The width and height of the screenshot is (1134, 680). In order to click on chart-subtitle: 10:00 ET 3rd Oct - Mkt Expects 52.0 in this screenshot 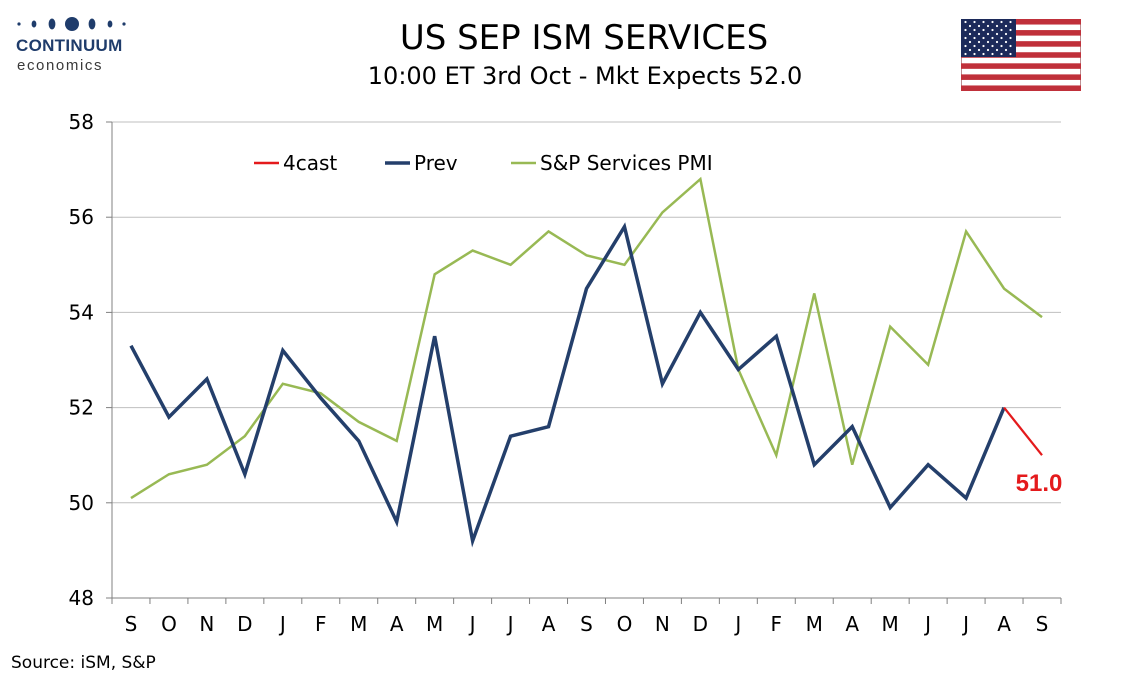, I will do `click(585, 76)`.